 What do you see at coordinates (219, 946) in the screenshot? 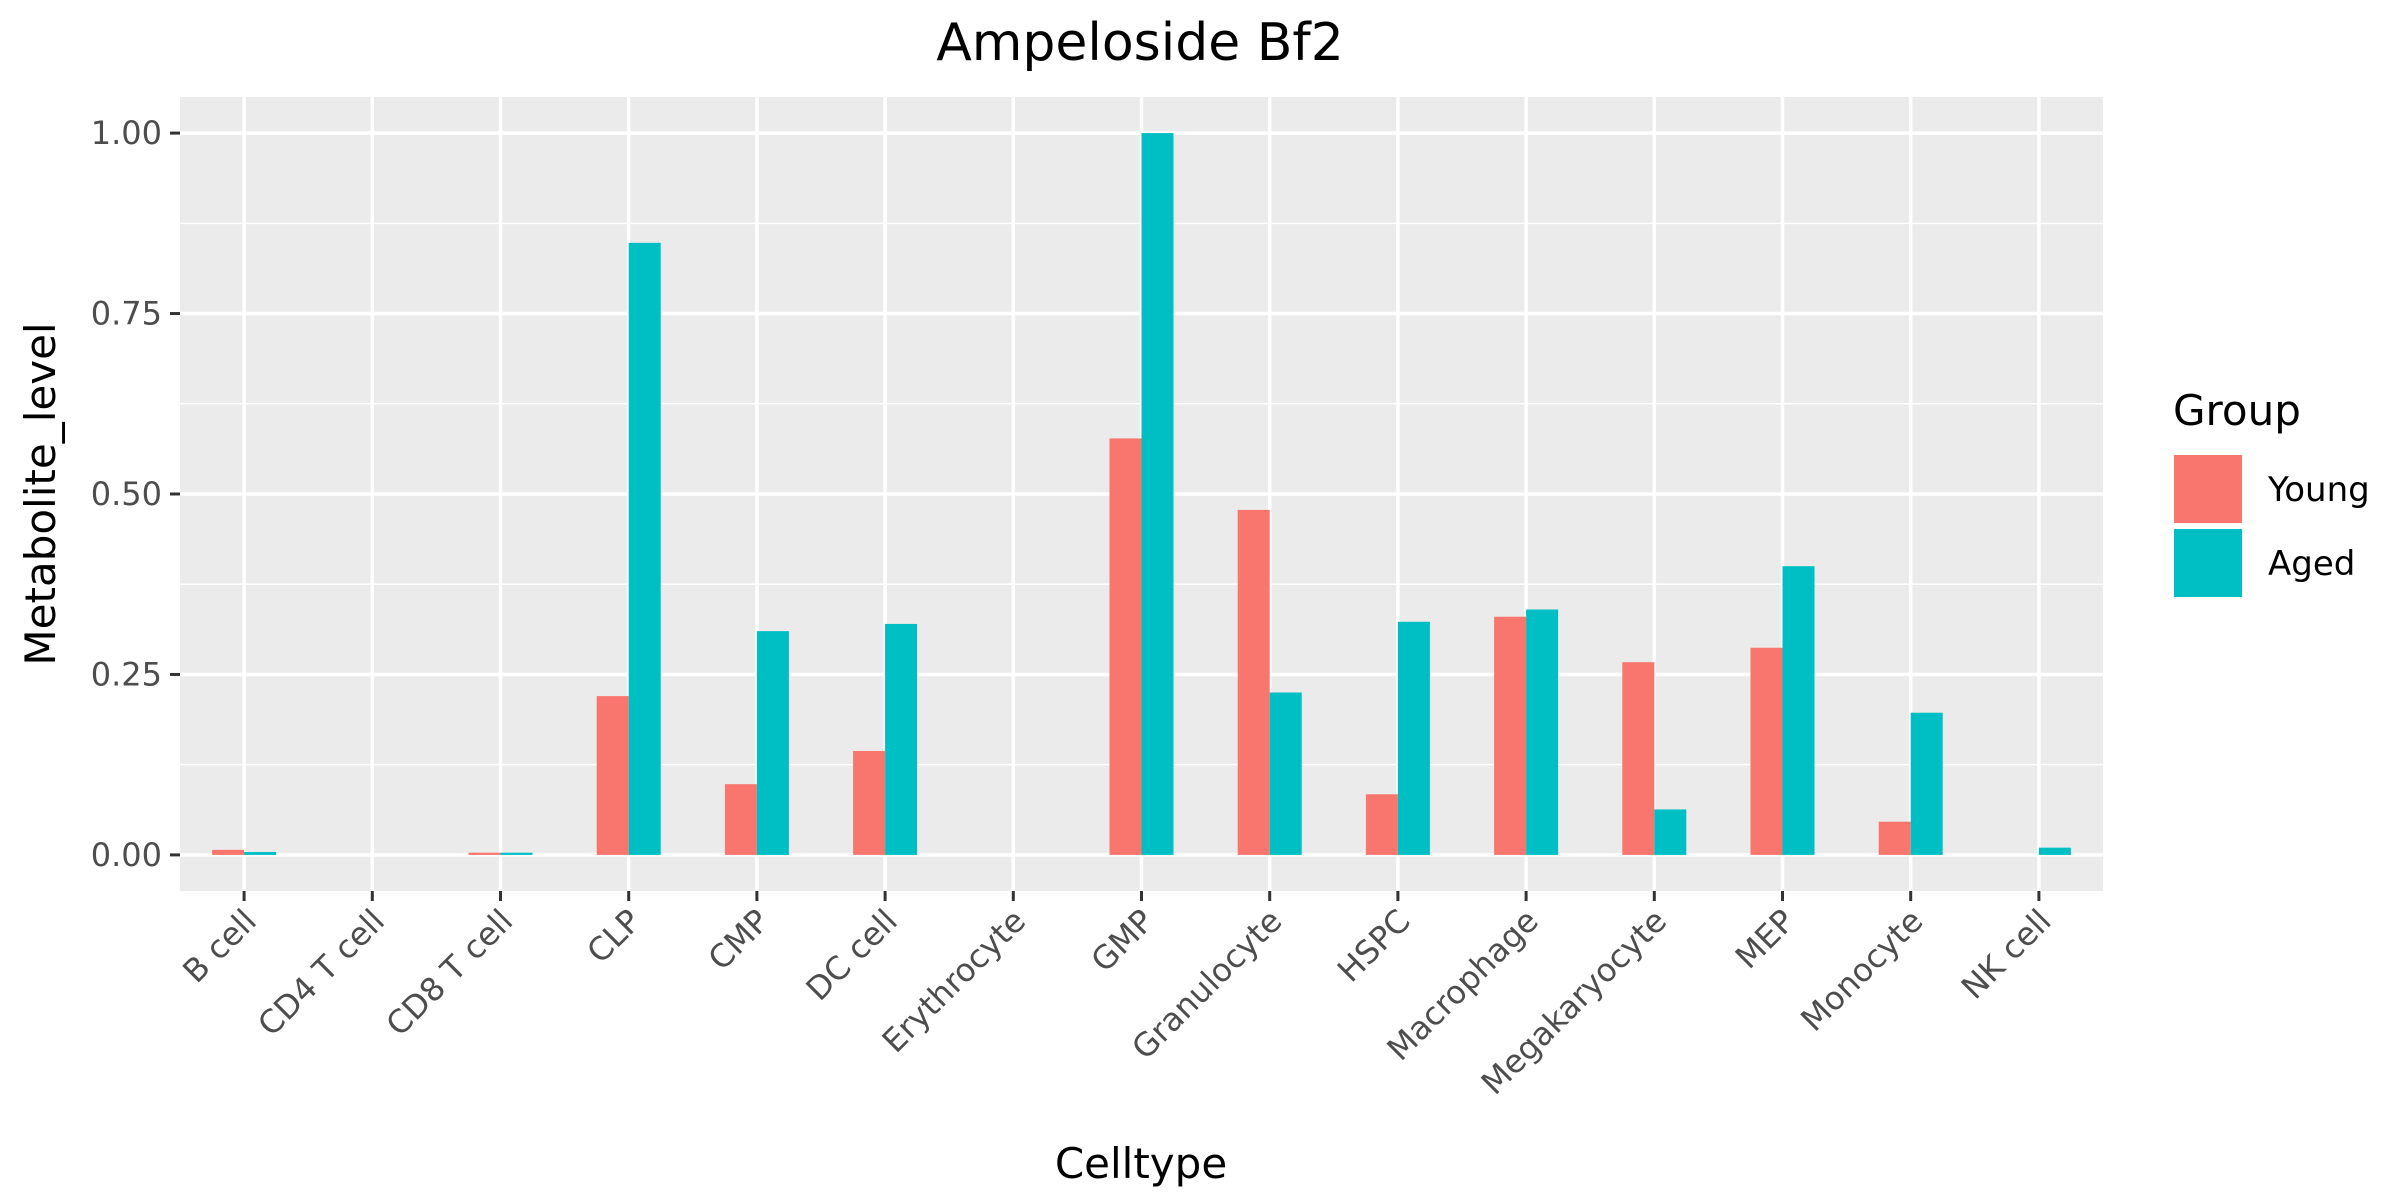
I see `x-tick-label: B cell` at bounding box center [219, 946].